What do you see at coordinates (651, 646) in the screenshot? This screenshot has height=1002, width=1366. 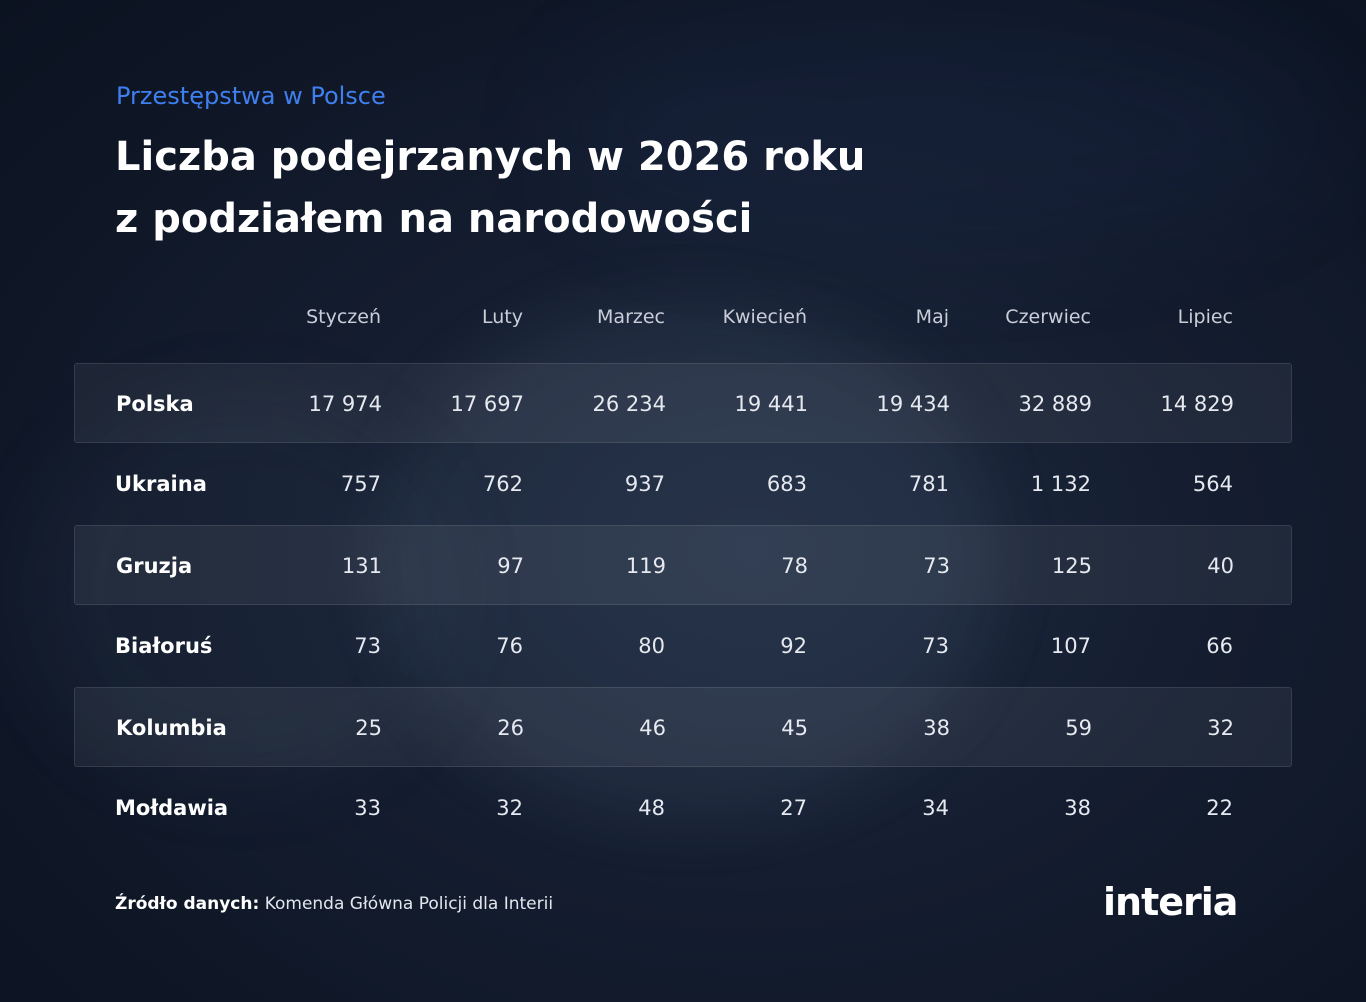 I see `table-cell: 80` at bounding box center [651, 646].